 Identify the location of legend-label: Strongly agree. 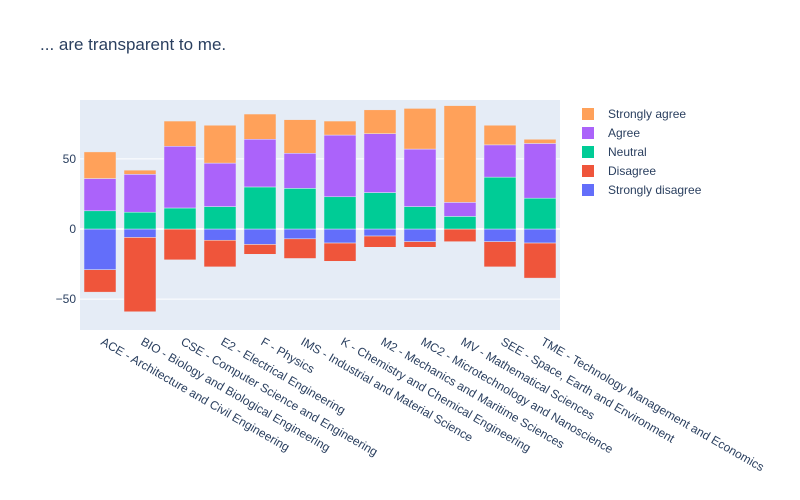
(647, 114).